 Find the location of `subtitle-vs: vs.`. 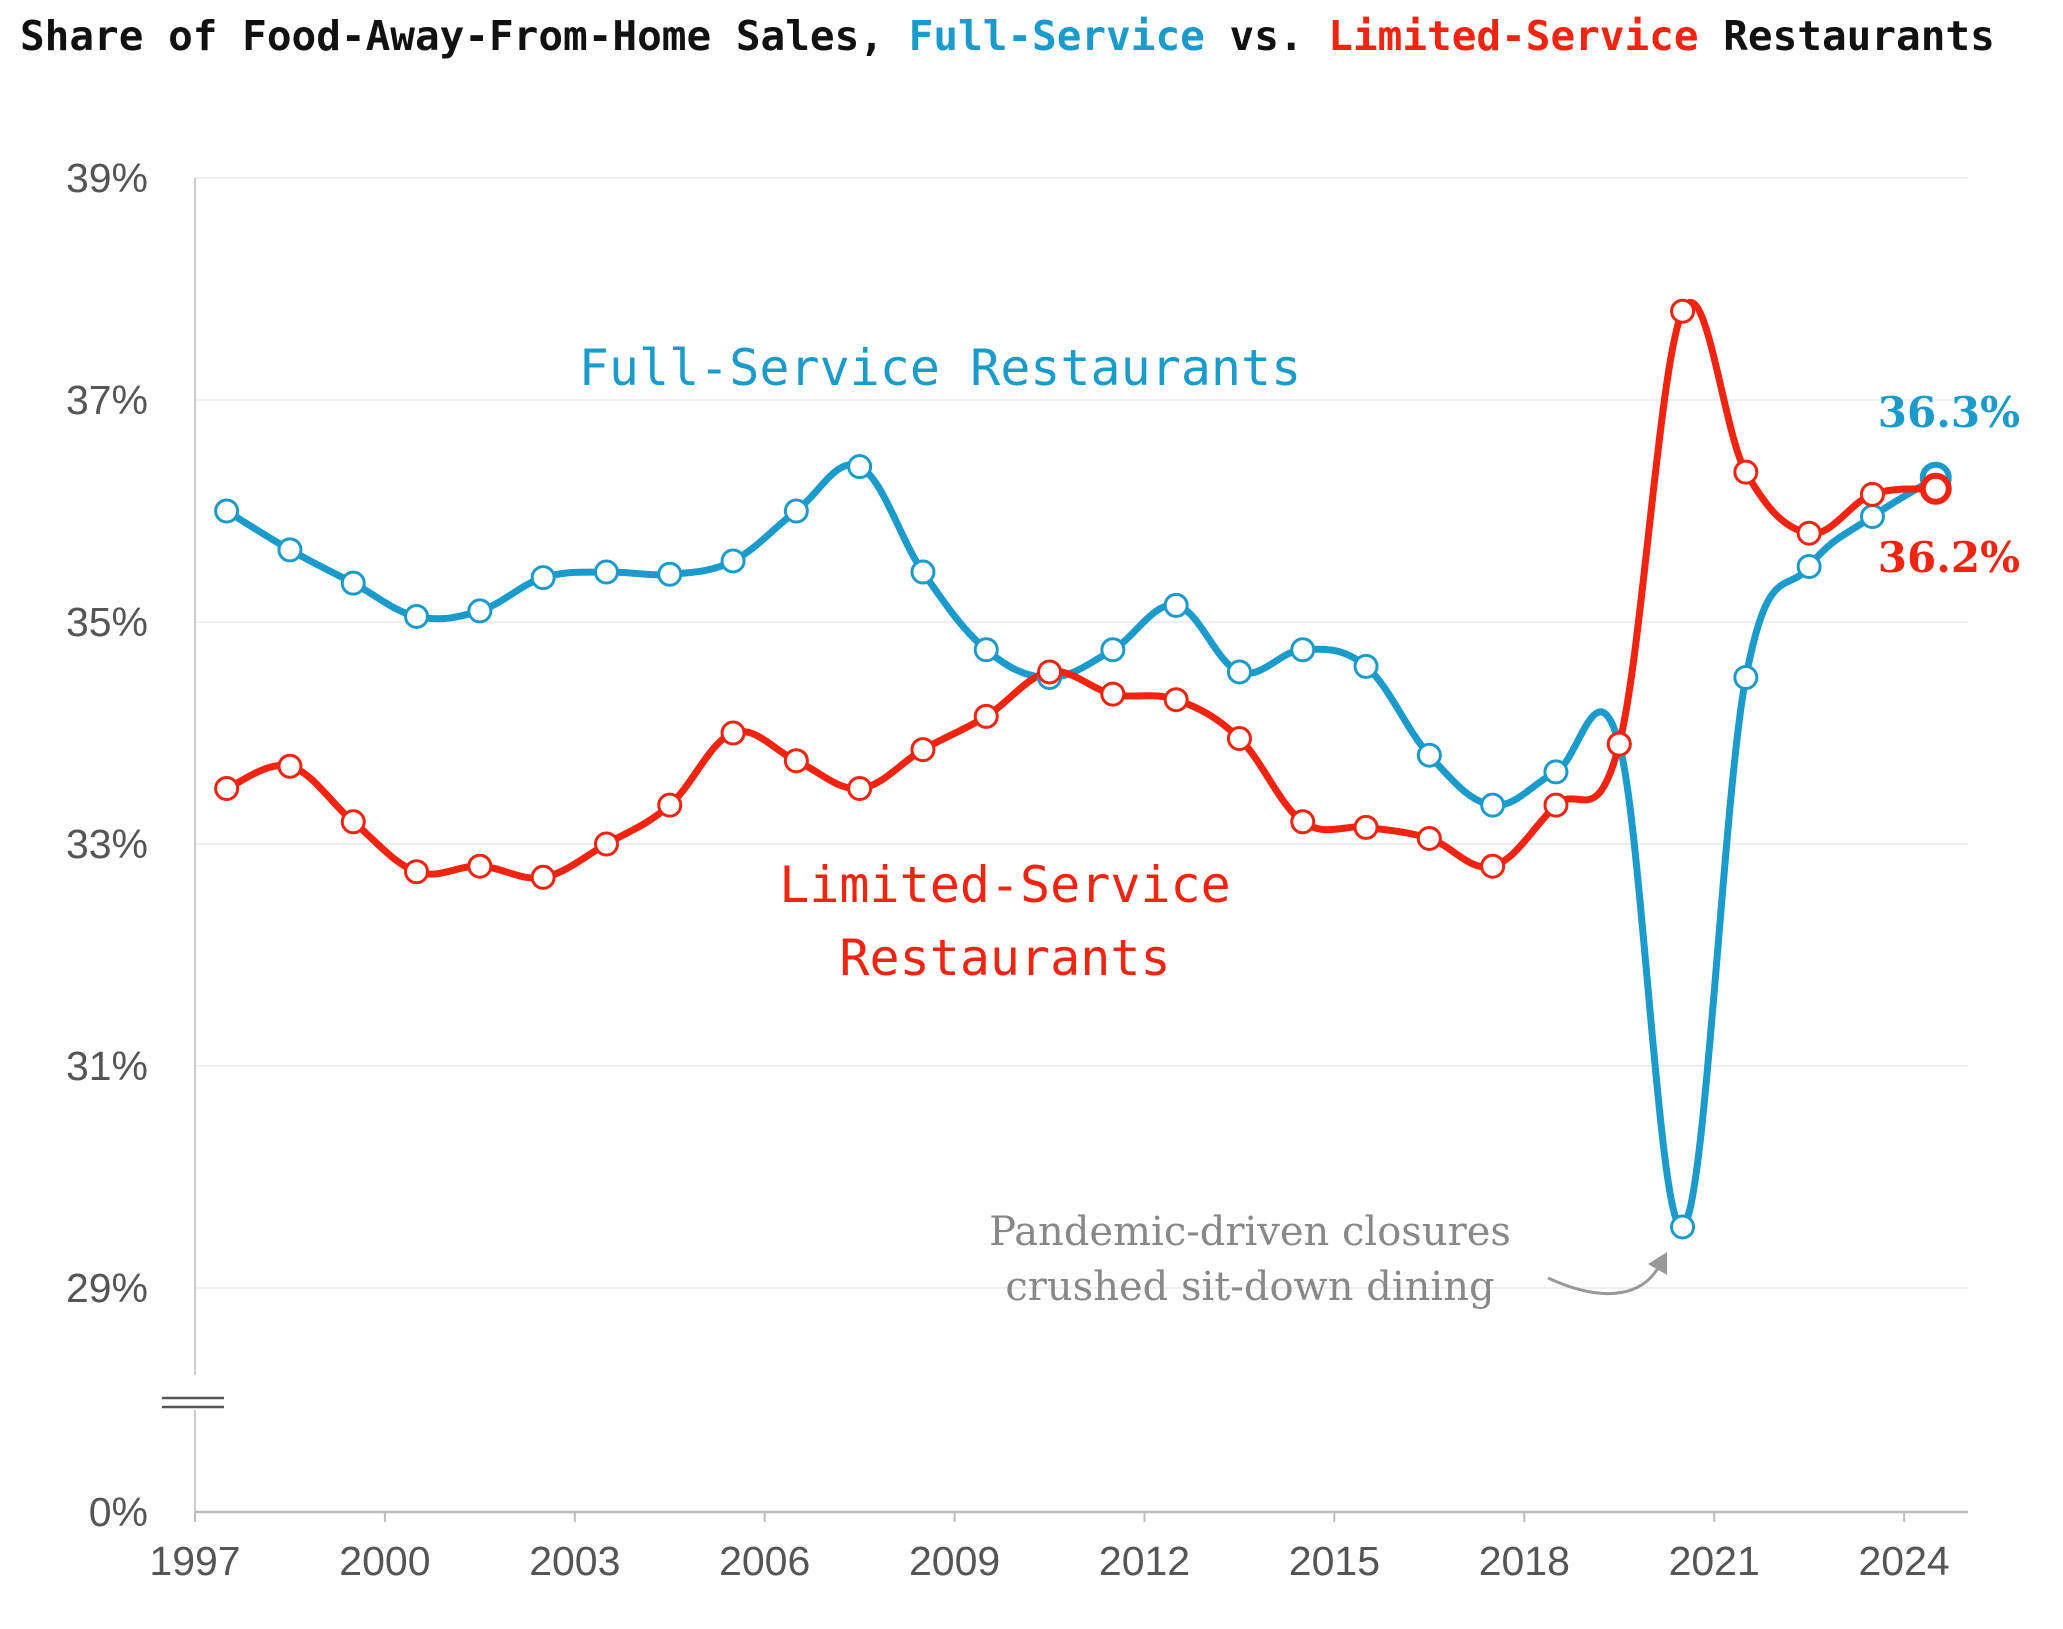

subtitle-vs: vs. is located at coordinates (1266, 36).